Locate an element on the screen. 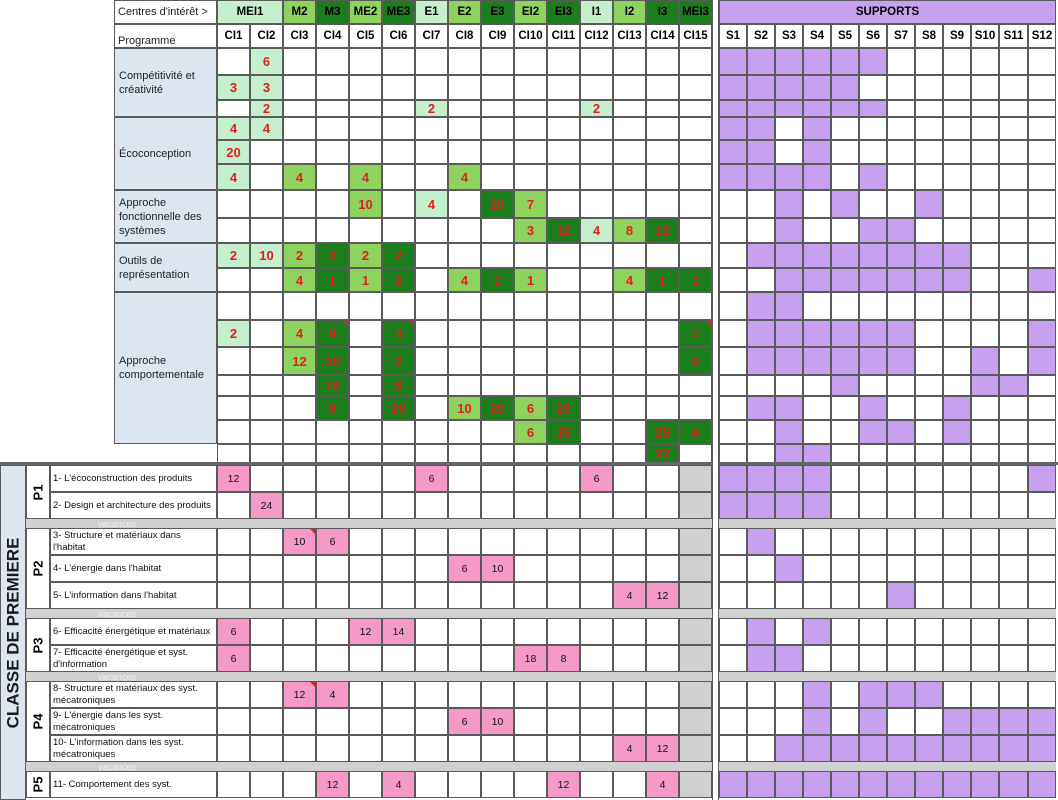  hours-value: 16 is located at coordinates (332, 385).